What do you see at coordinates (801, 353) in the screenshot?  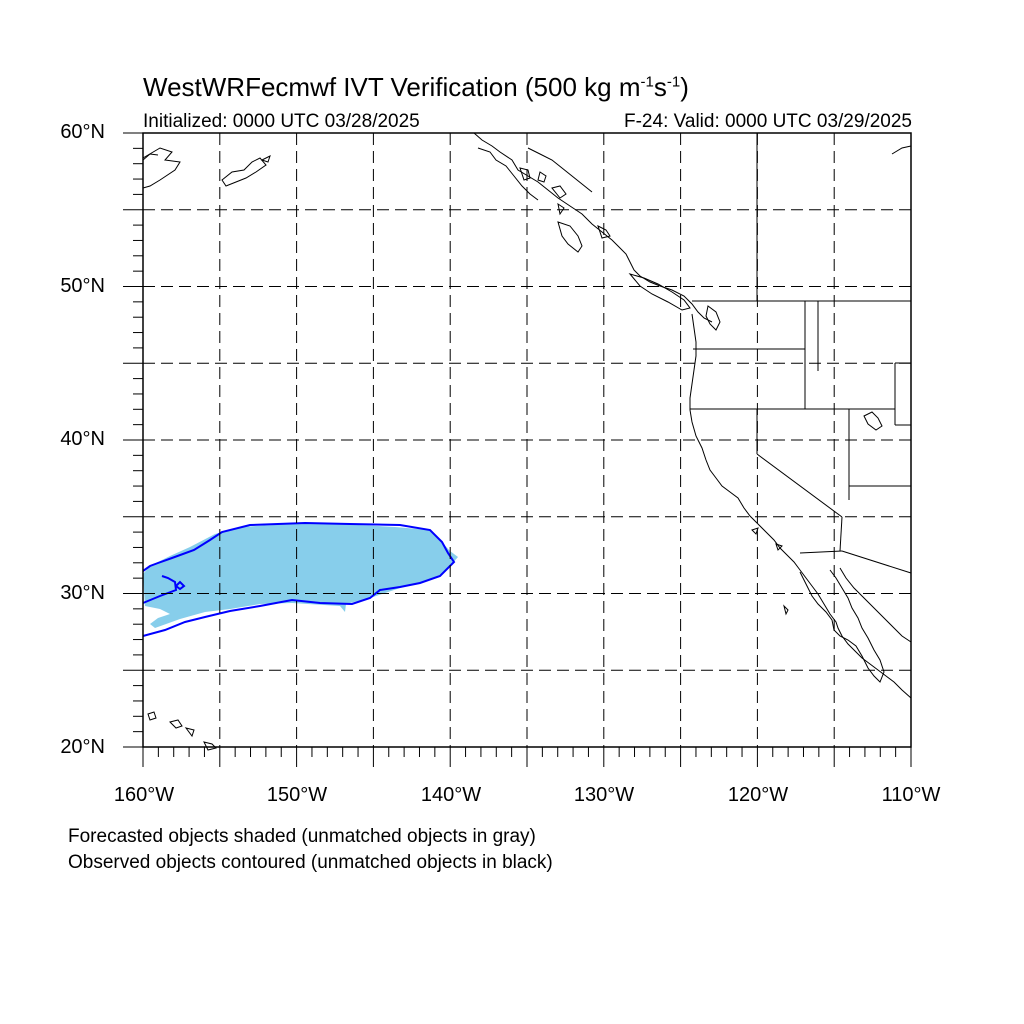 I see `political-borders` at bounding box center [801, 353].